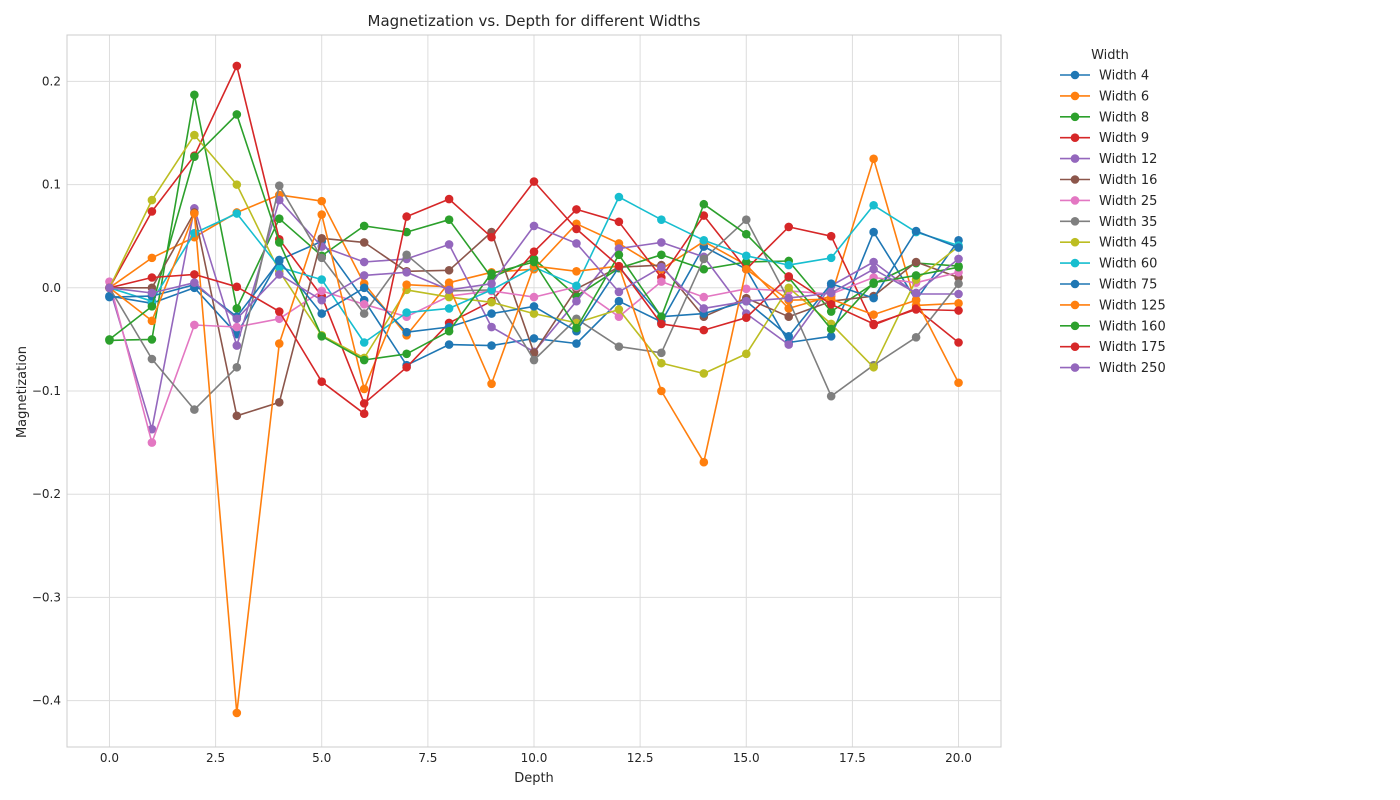 This screenshot has width=1400, height=800. Describe the element at coordinates (1108, 201) in the screenshot. I see `legend-item: Width 25` at that location.